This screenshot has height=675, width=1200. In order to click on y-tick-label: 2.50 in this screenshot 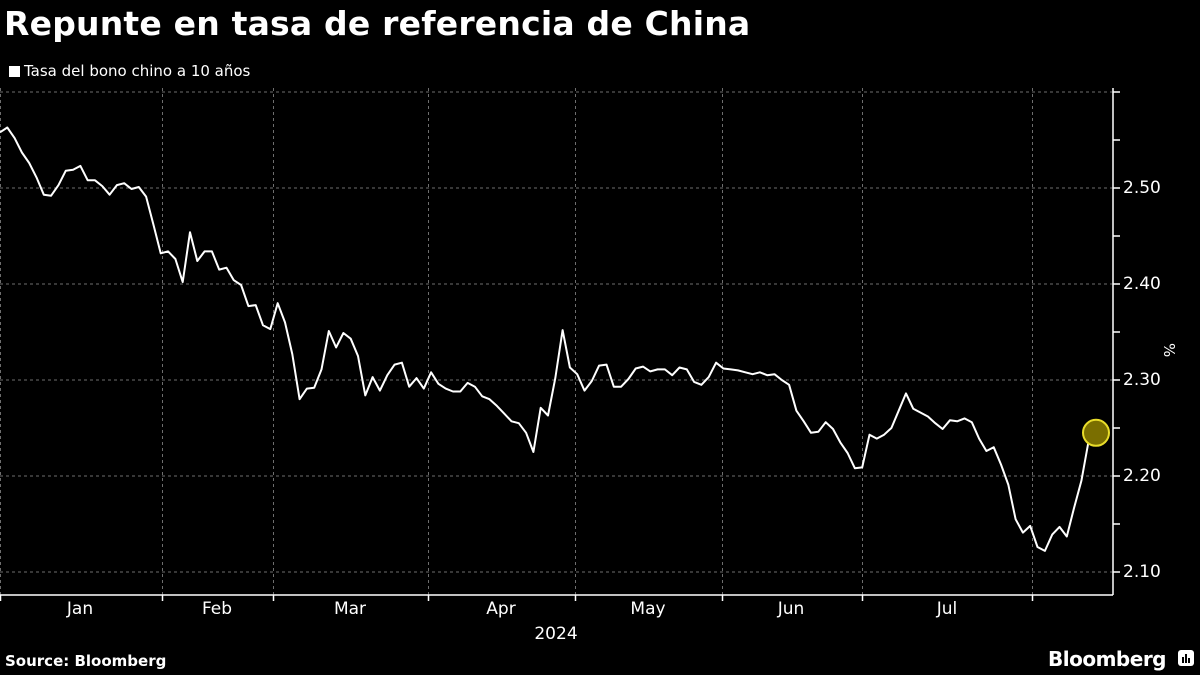, I will do `click(1142, 188)`.